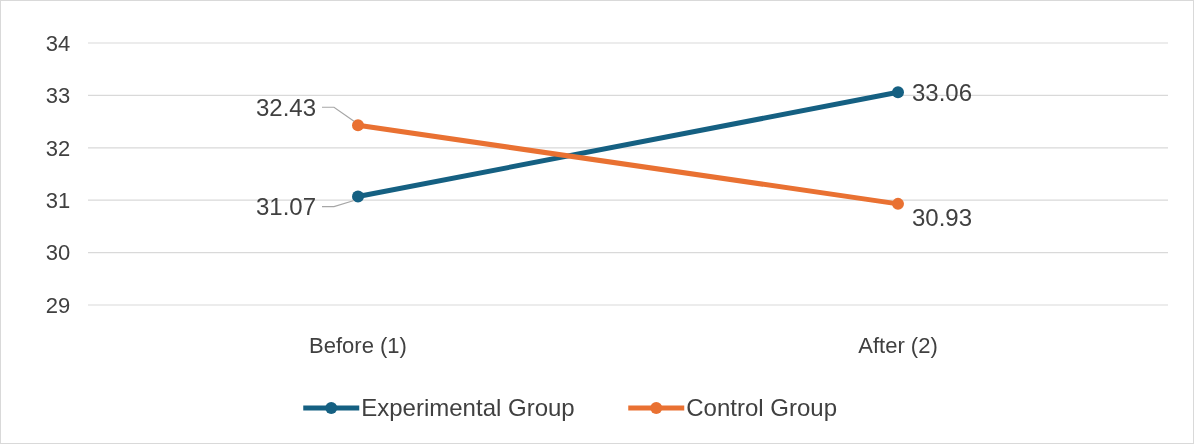 The width and height of the screenshot is (1194, 444). What do you see at coordinates (58, 305) in the screenshot?
I see `y-tick-label: 29` at bounding box center [58, 305].